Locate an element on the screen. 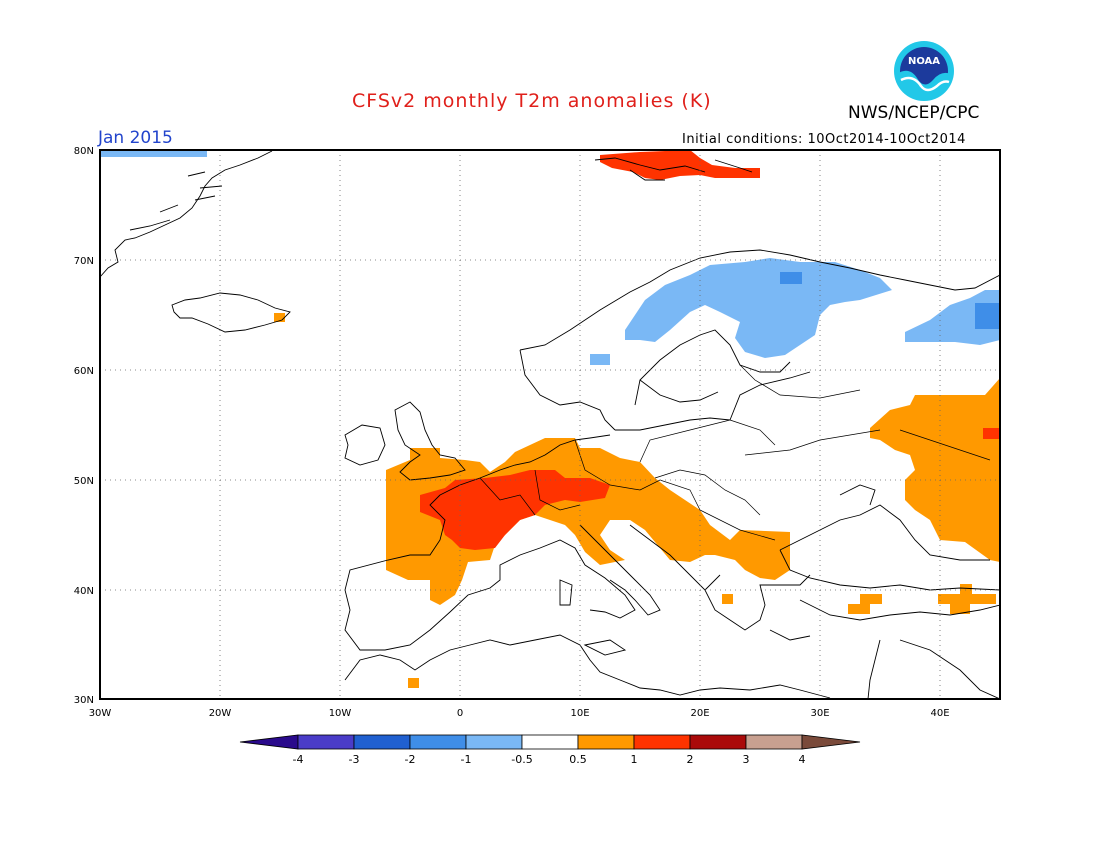 This screenshot has width=1100, height=850. anomaly-region-russia-hot is located at coordinates (991, 433).